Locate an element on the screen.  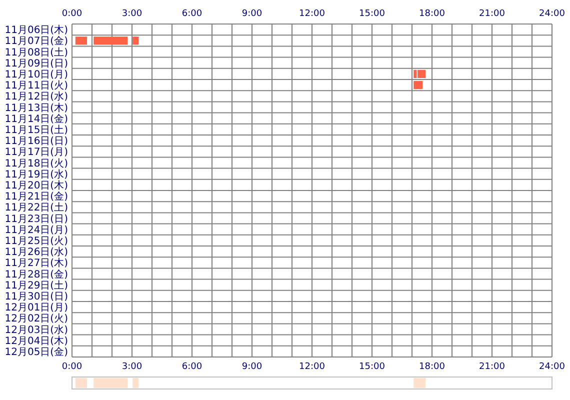
y-tick-label: 11月13日(木) is located at coordinates (36, 108).